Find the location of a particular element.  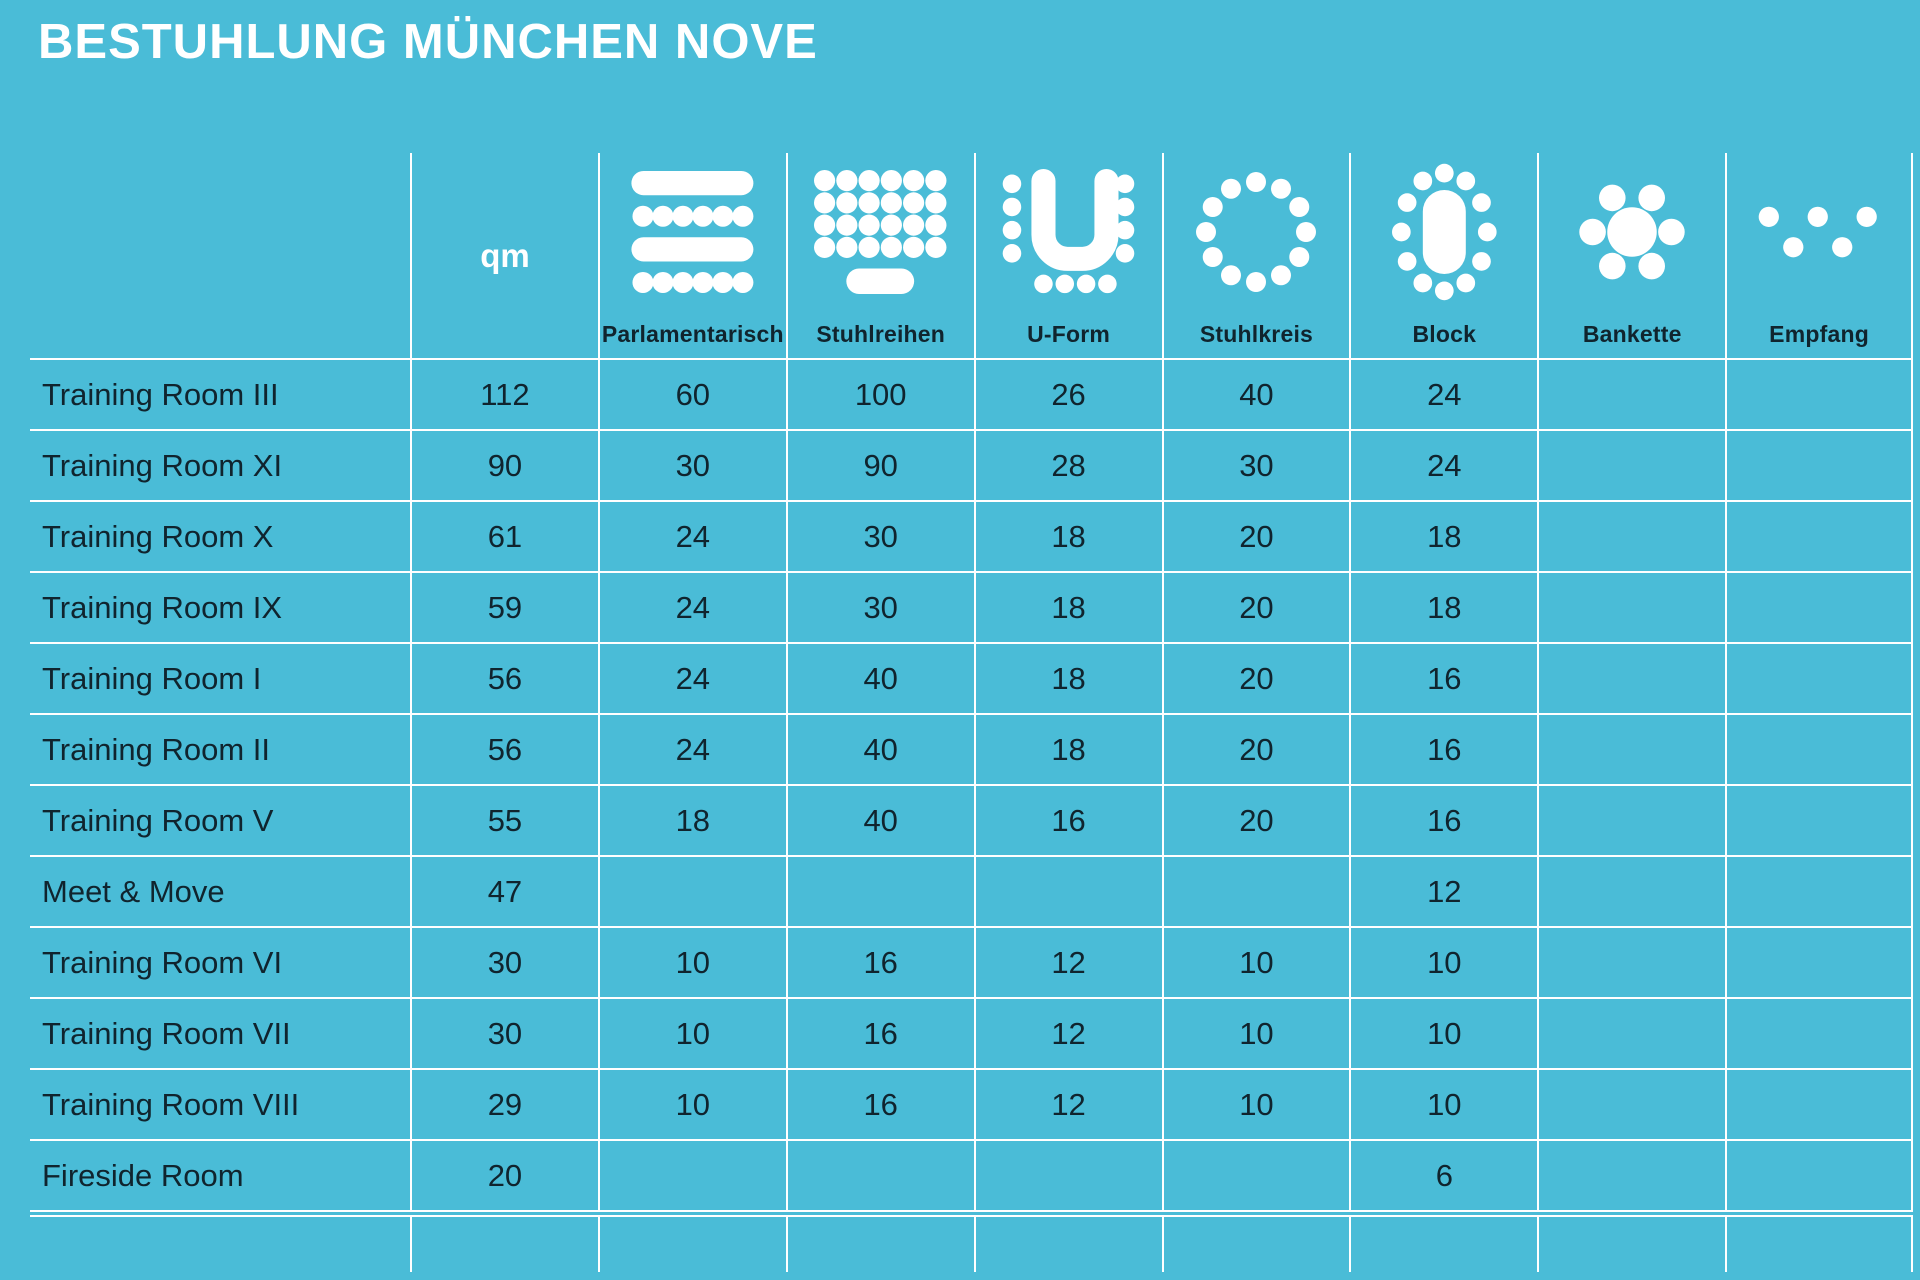

uform-value: 12 is located at coordinates (1067, 962).